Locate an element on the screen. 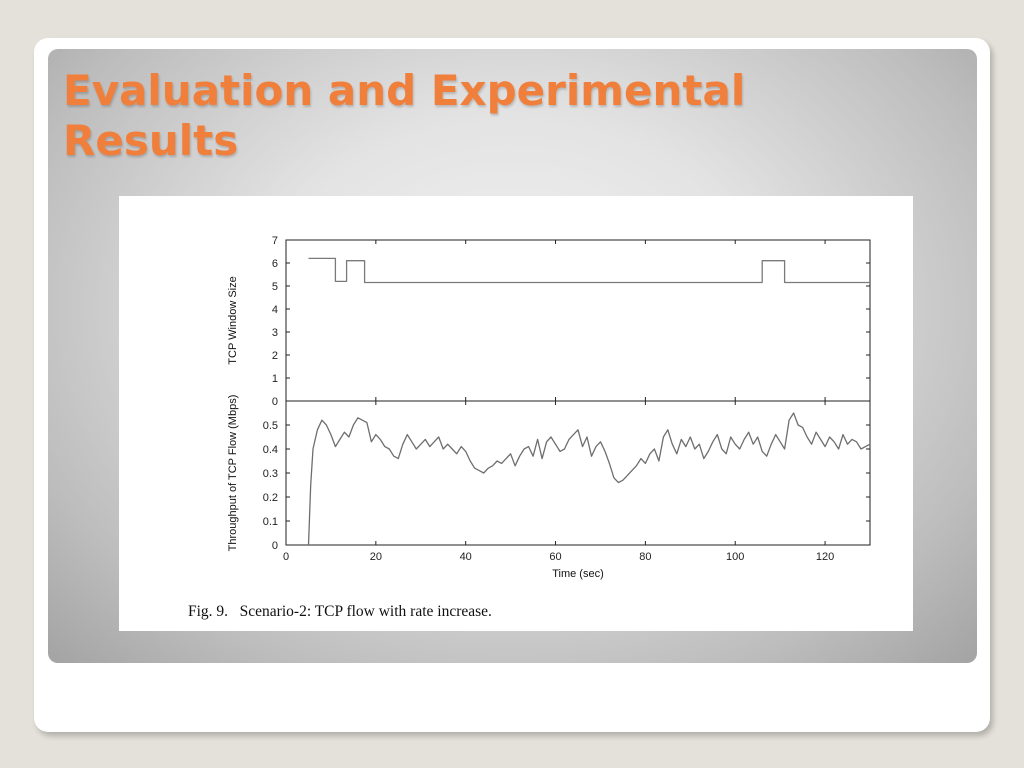 The width and height of the screenshot is (1024, 768). x-tick-label: 80 is located at coordinates (645, 557).